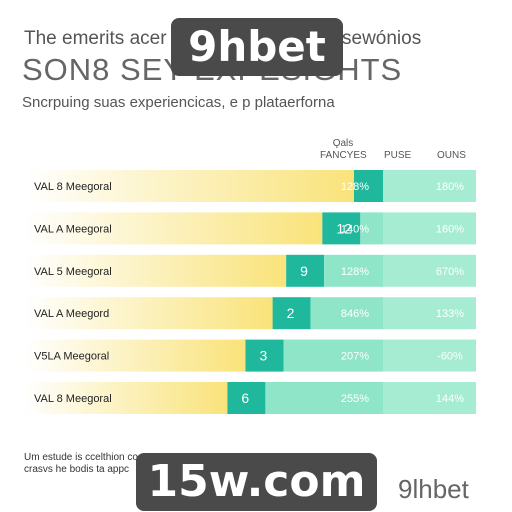 The width and height of the screenshot is (512, 512). I want to click on col3-value: 133%, so click(450, 314).